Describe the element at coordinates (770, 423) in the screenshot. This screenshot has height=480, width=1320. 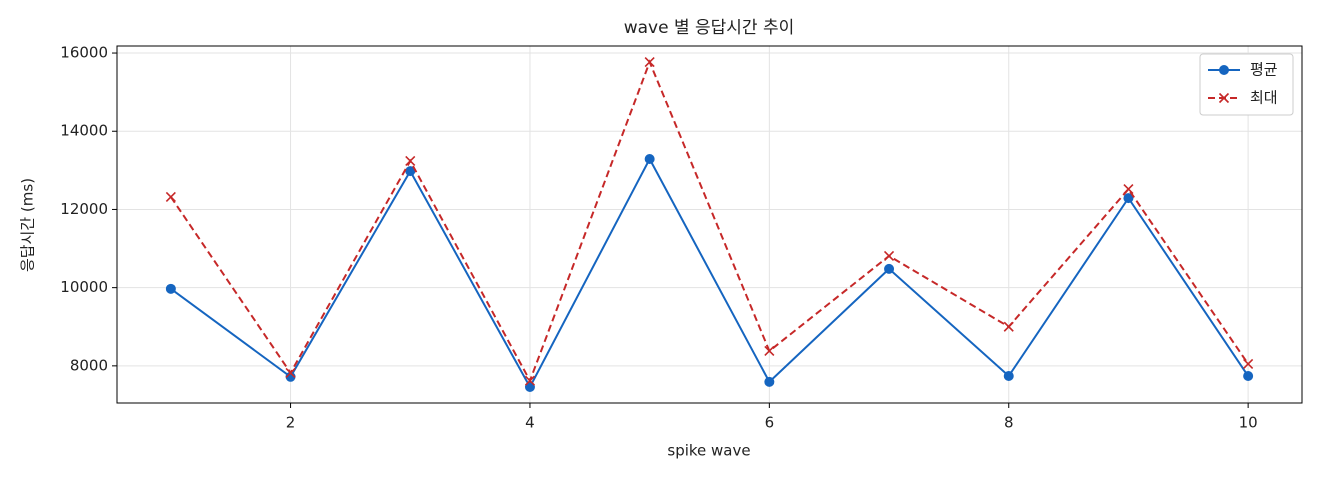
I see `x-tick-label: 6` at that location.